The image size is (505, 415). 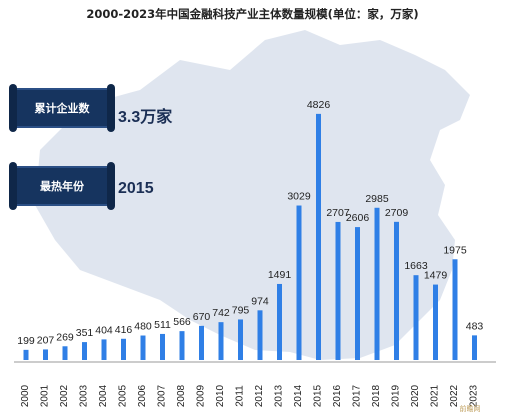 I want to click on bar-2017, so click(x=357, y=293).